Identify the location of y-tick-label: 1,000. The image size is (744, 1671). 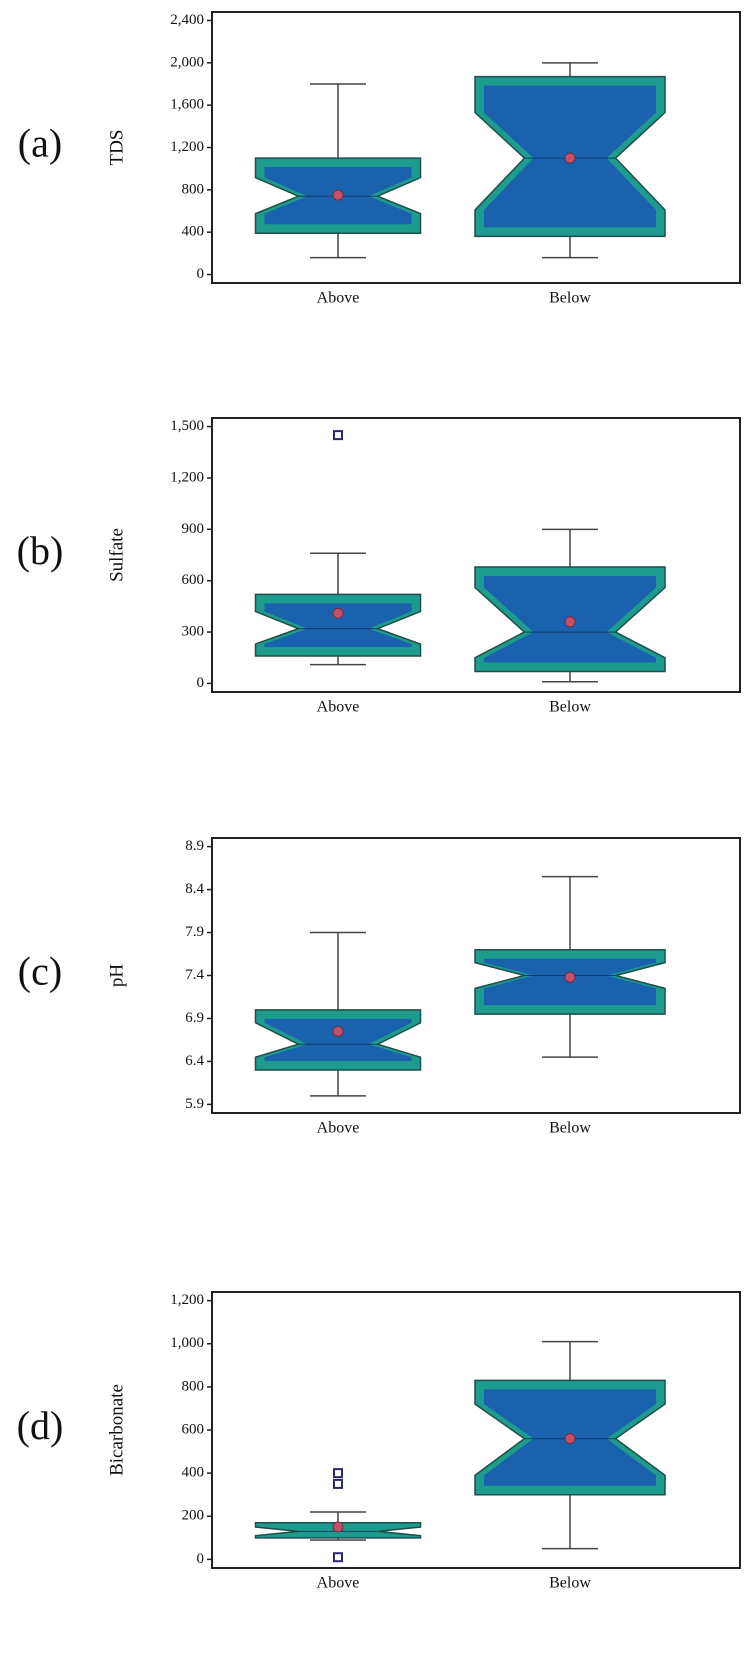
(187, 1343).